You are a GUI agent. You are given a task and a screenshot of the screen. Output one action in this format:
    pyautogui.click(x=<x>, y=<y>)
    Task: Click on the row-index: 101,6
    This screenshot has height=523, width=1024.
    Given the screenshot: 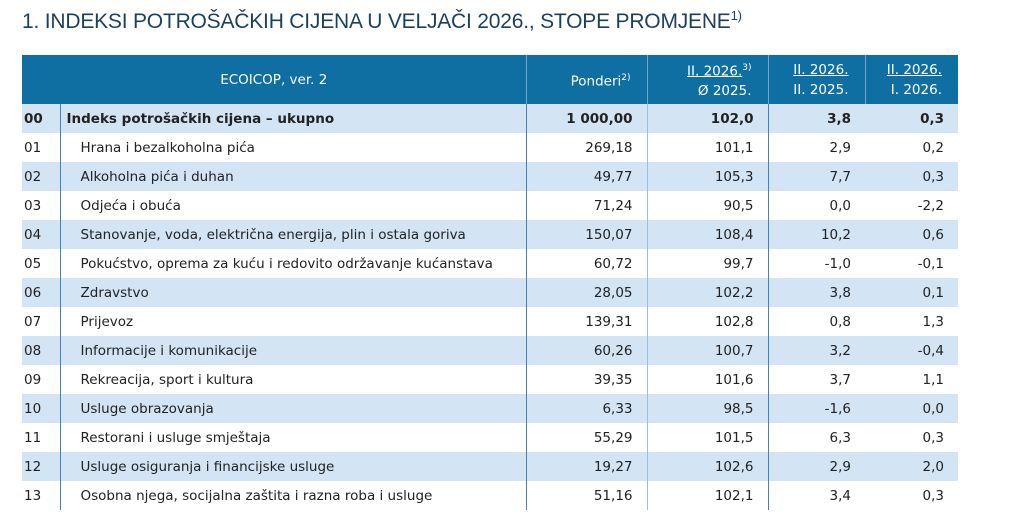 What is the action you would take?
    pyautogui.click(x=707, y=379)
    